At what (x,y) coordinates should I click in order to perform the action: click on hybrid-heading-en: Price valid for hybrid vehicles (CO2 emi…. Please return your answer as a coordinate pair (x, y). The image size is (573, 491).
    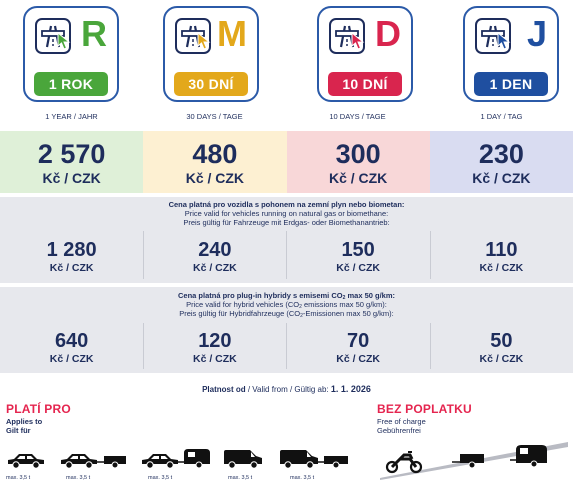
    Looking at the image, I should click on (286, 305).